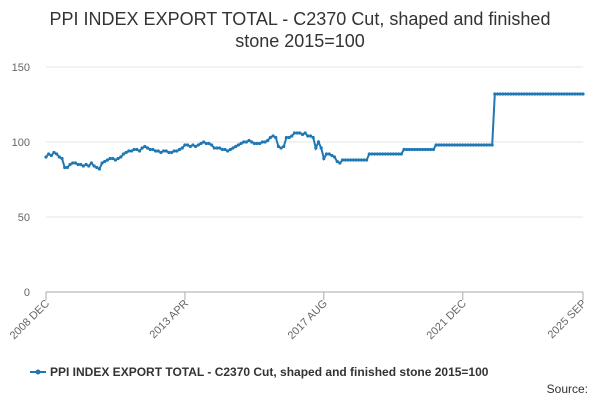 The width and height of the screenshot is (600, 400). Describe the element at coordinates (170, 320) in the screenshot. I see `x-tick-label: 2013 APR` at that location.